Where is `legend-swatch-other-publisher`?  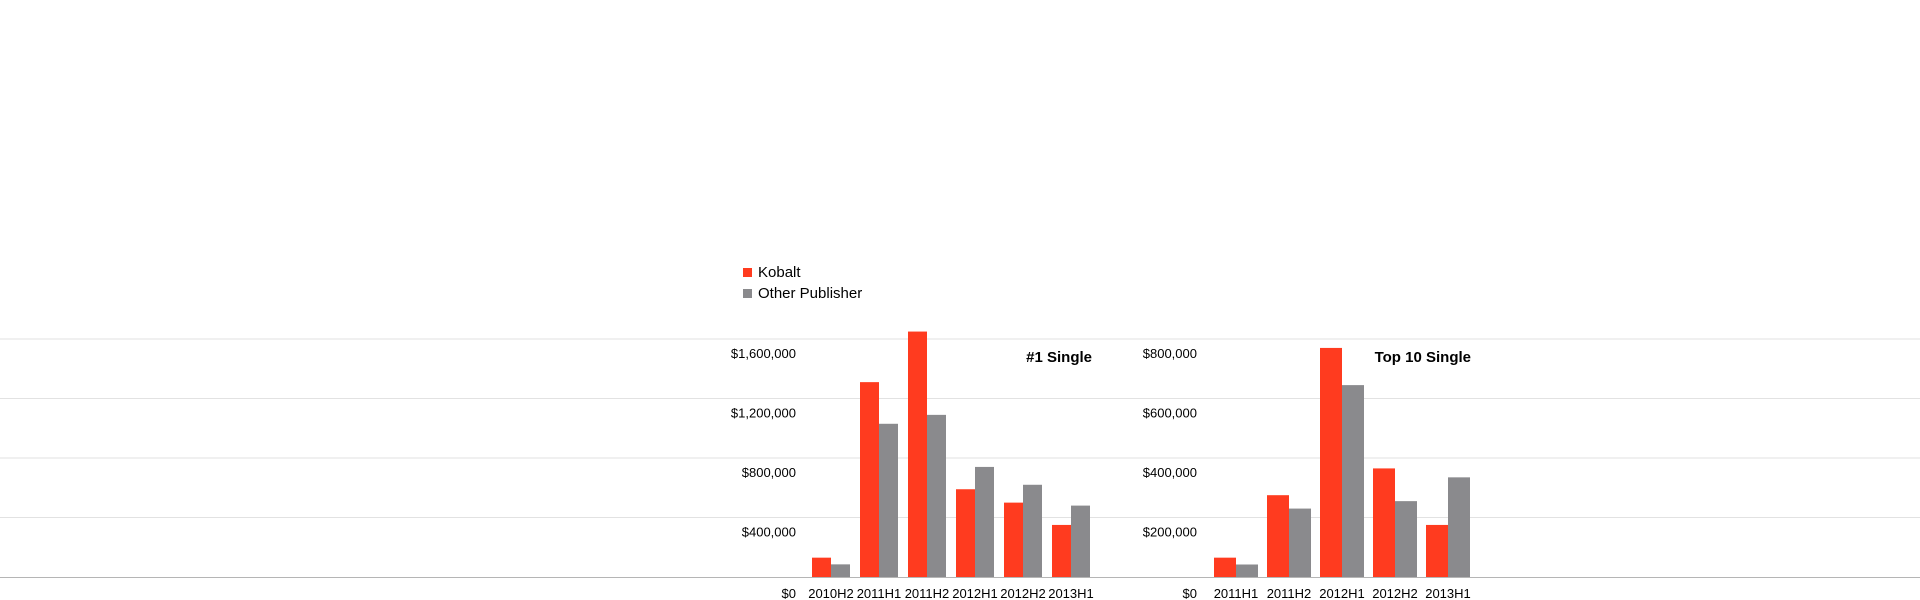
legend-swatch-other-publisher is located at coordinates (747, 293).